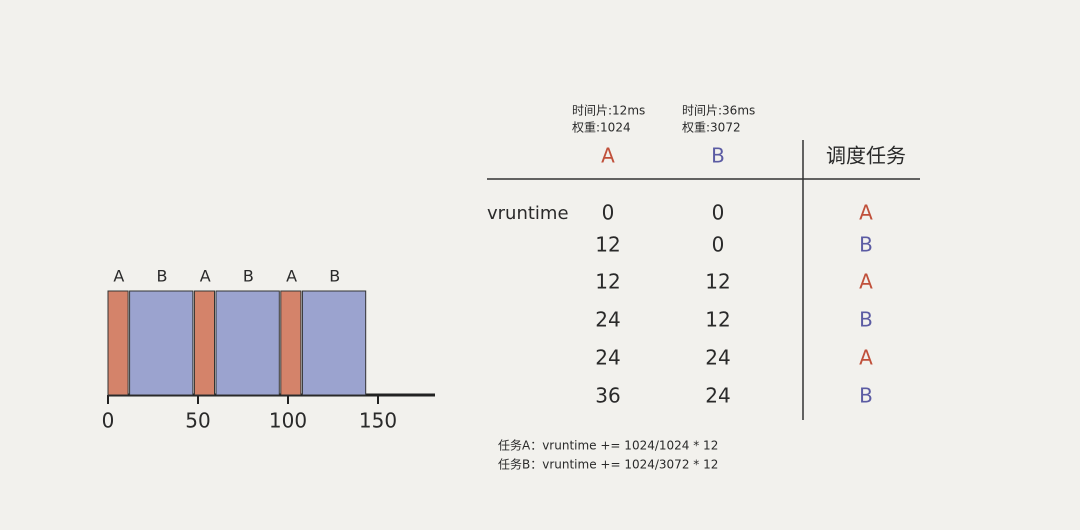 The height and width of the screenshot is (530, 1080). I want to click on tick-label: 0, so click(108, 421).